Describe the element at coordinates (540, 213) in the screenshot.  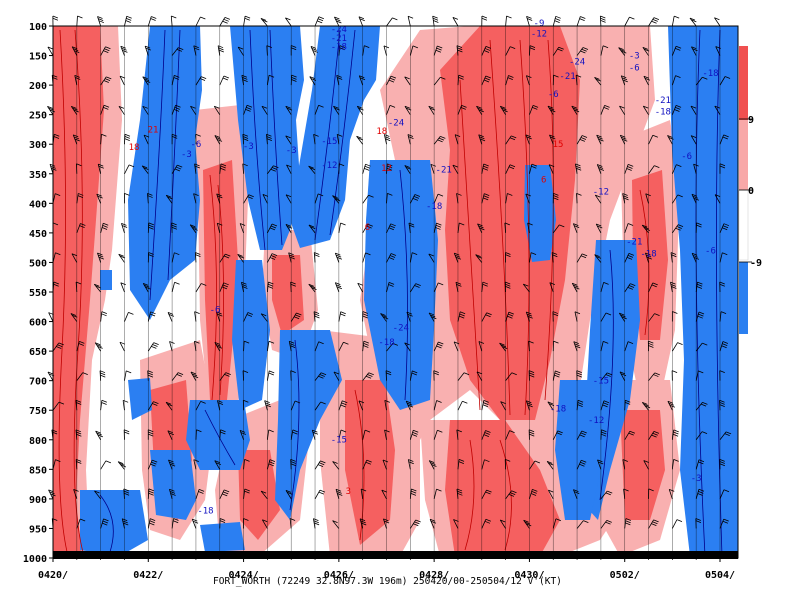
I see `field-neg-e` at that location.